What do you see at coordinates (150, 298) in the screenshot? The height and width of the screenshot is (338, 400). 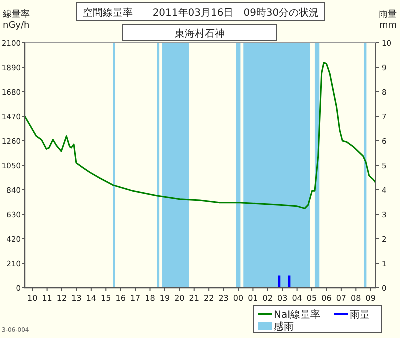 I see `x-tick-label: 18` at bounding box center [150, 298].